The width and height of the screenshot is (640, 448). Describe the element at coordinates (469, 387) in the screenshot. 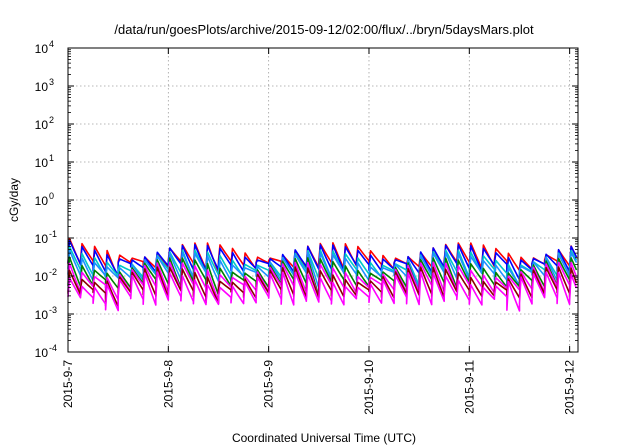

I see `x-tick-label: 2015-9-11` at that location.